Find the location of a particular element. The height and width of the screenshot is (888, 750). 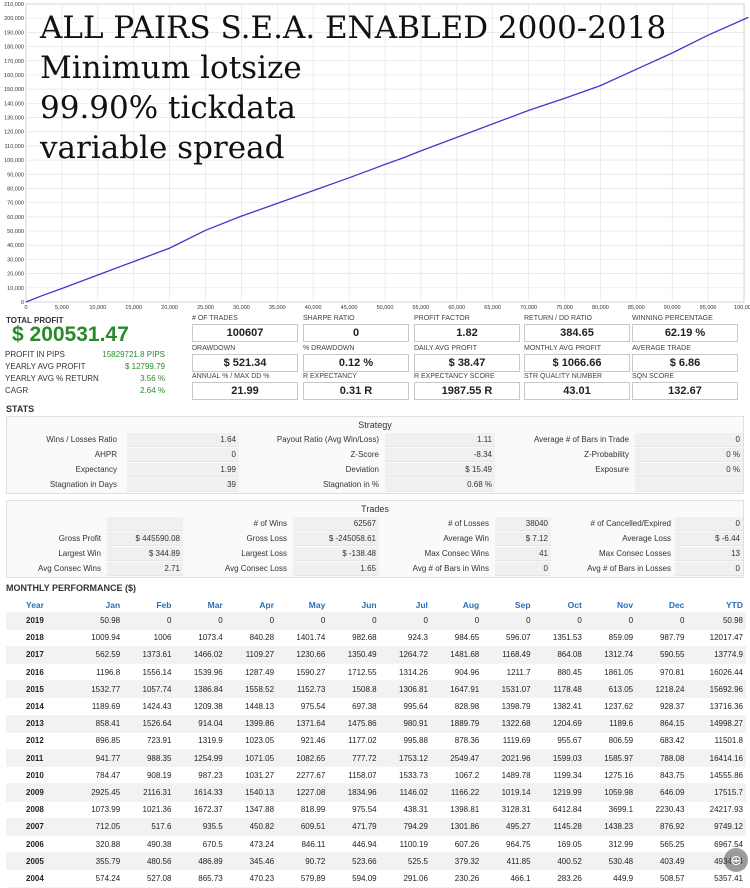

stat-label: Gross Loss is located at coordinates (266, 538).